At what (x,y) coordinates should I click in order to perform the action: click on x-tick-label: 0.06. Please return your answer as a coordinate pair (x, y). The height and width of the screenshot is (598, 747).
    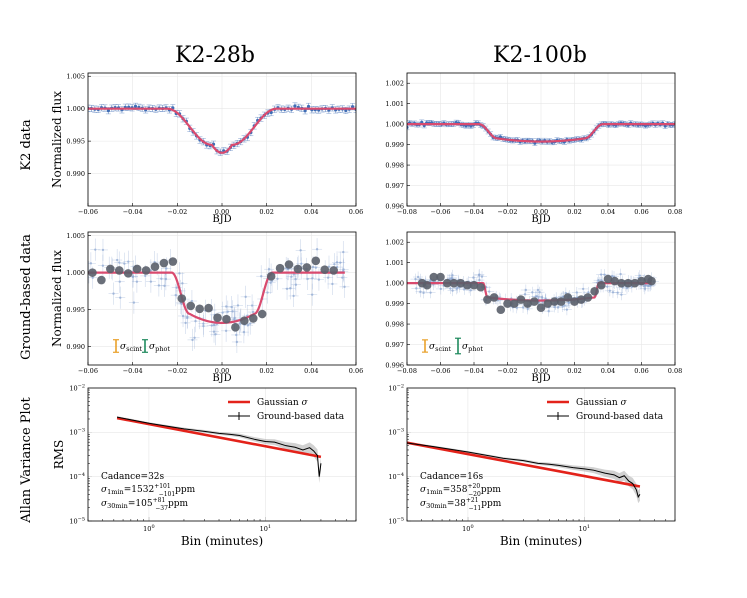
    Looking at the image, I should click on (356, 212).